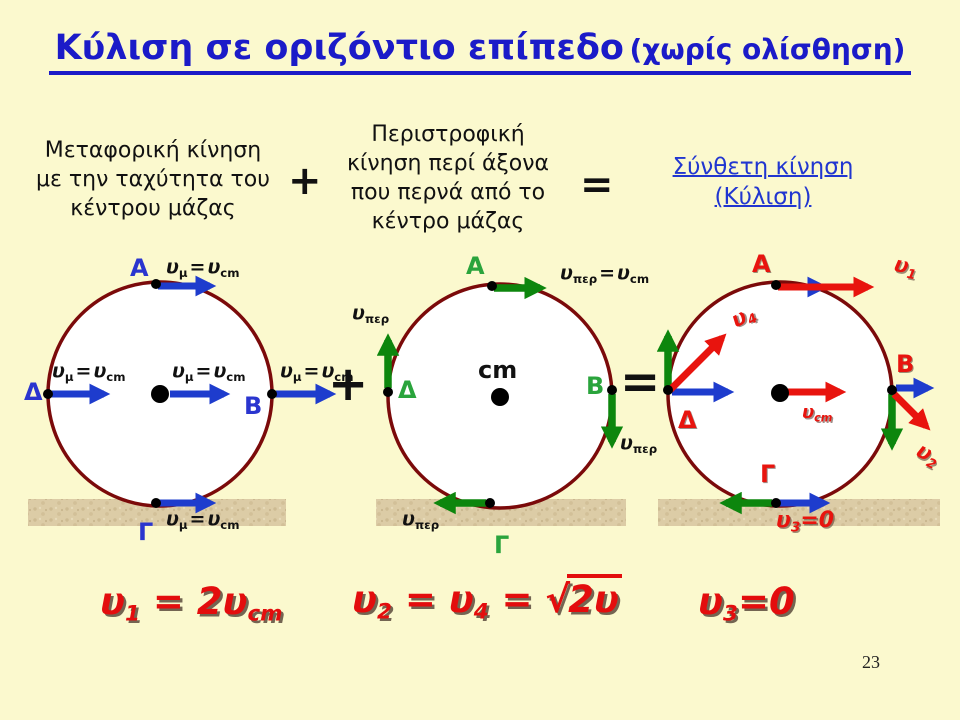 The image size is (960, 720). What do you see at coordinates (668, 390) in the screenshot?
I see `point-dot-Delta3` at bounding box center [668, 390].